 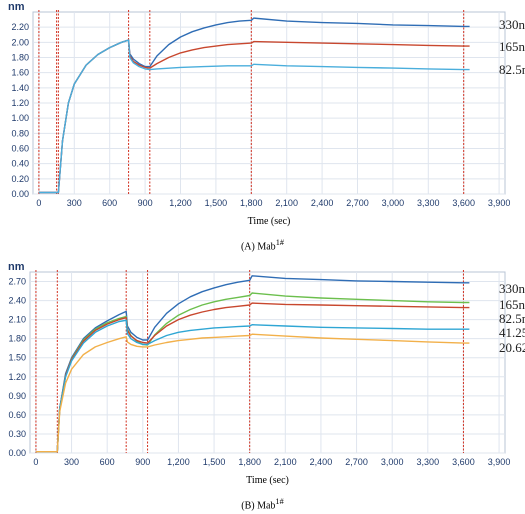 What do you see at coordinates (216, 203) in the screenshot?
I see `chart-a-xtick-label: 1,500` at bounding box center [216, 203].